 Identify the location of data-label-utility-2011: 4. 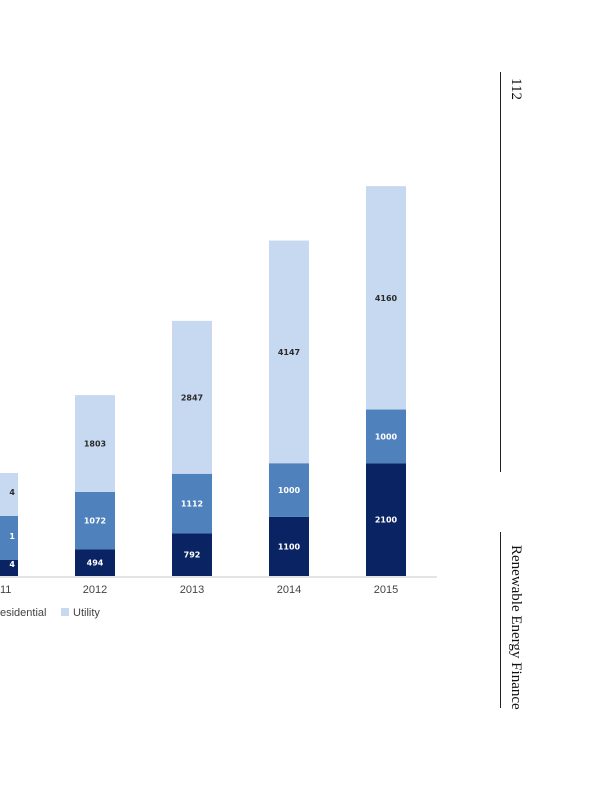
(12, 492).